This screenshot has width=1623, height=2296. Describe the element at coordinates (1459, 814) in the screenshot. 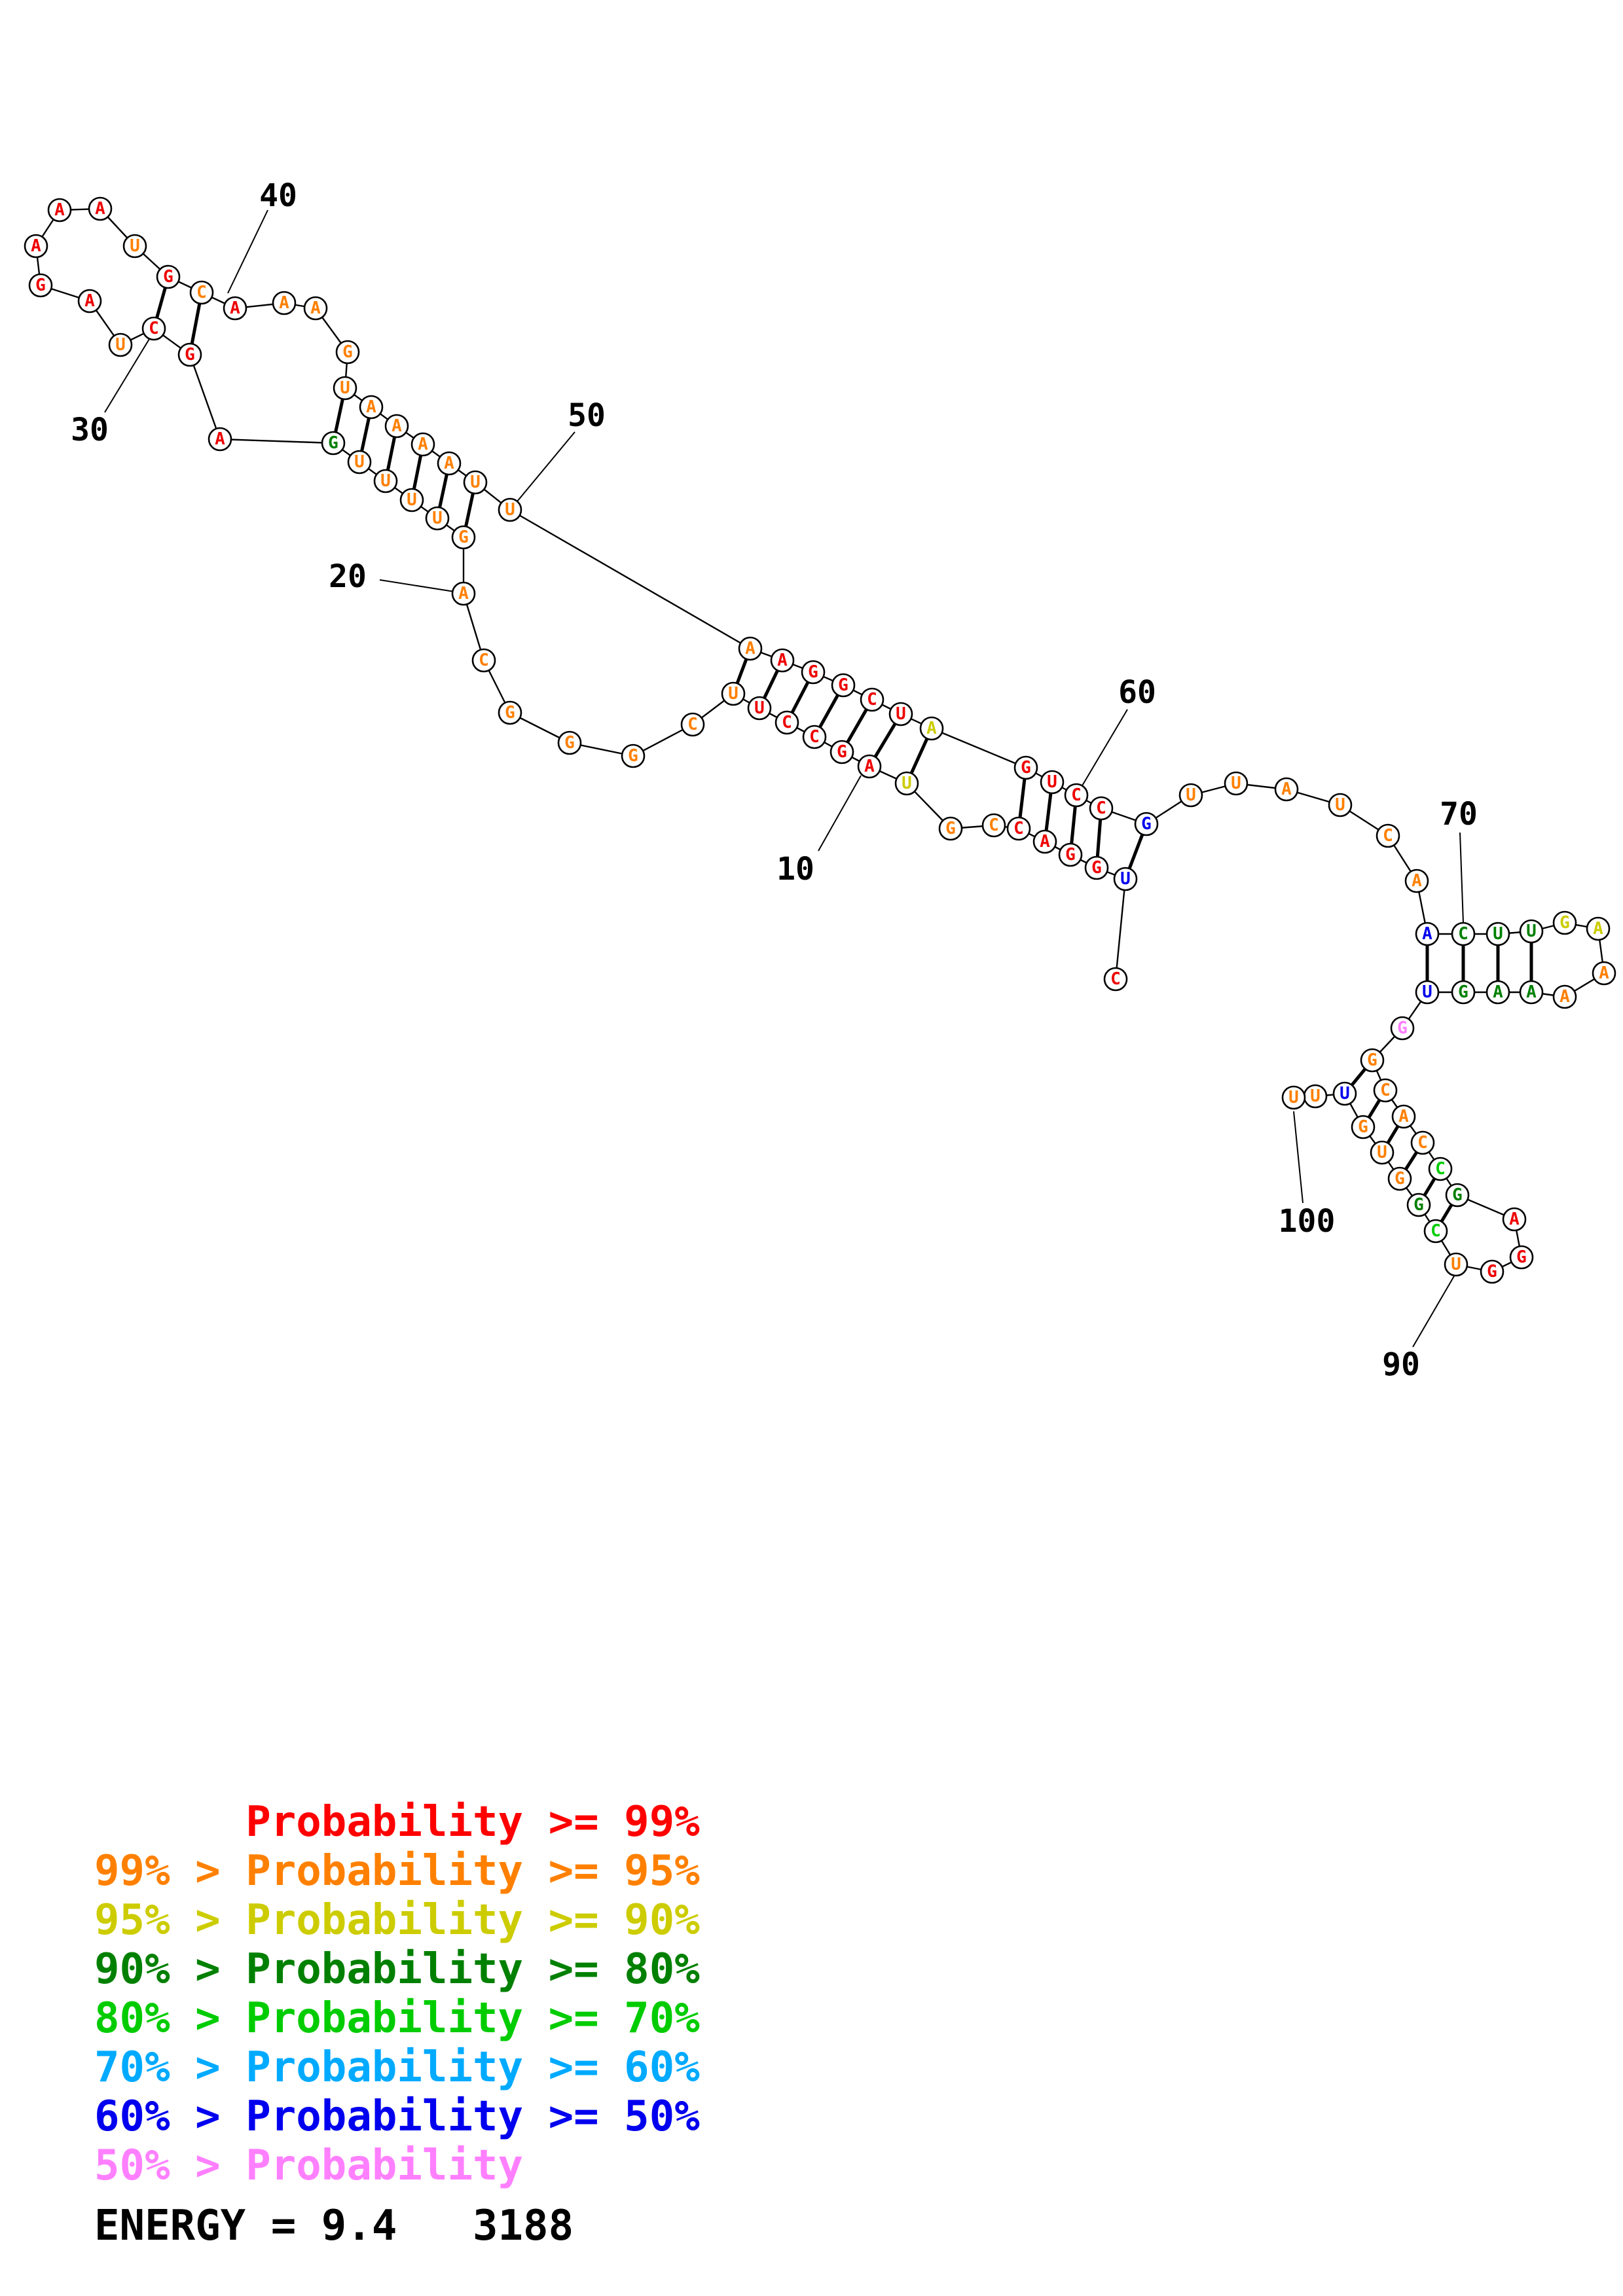

I see `position-label: 70` at that location.